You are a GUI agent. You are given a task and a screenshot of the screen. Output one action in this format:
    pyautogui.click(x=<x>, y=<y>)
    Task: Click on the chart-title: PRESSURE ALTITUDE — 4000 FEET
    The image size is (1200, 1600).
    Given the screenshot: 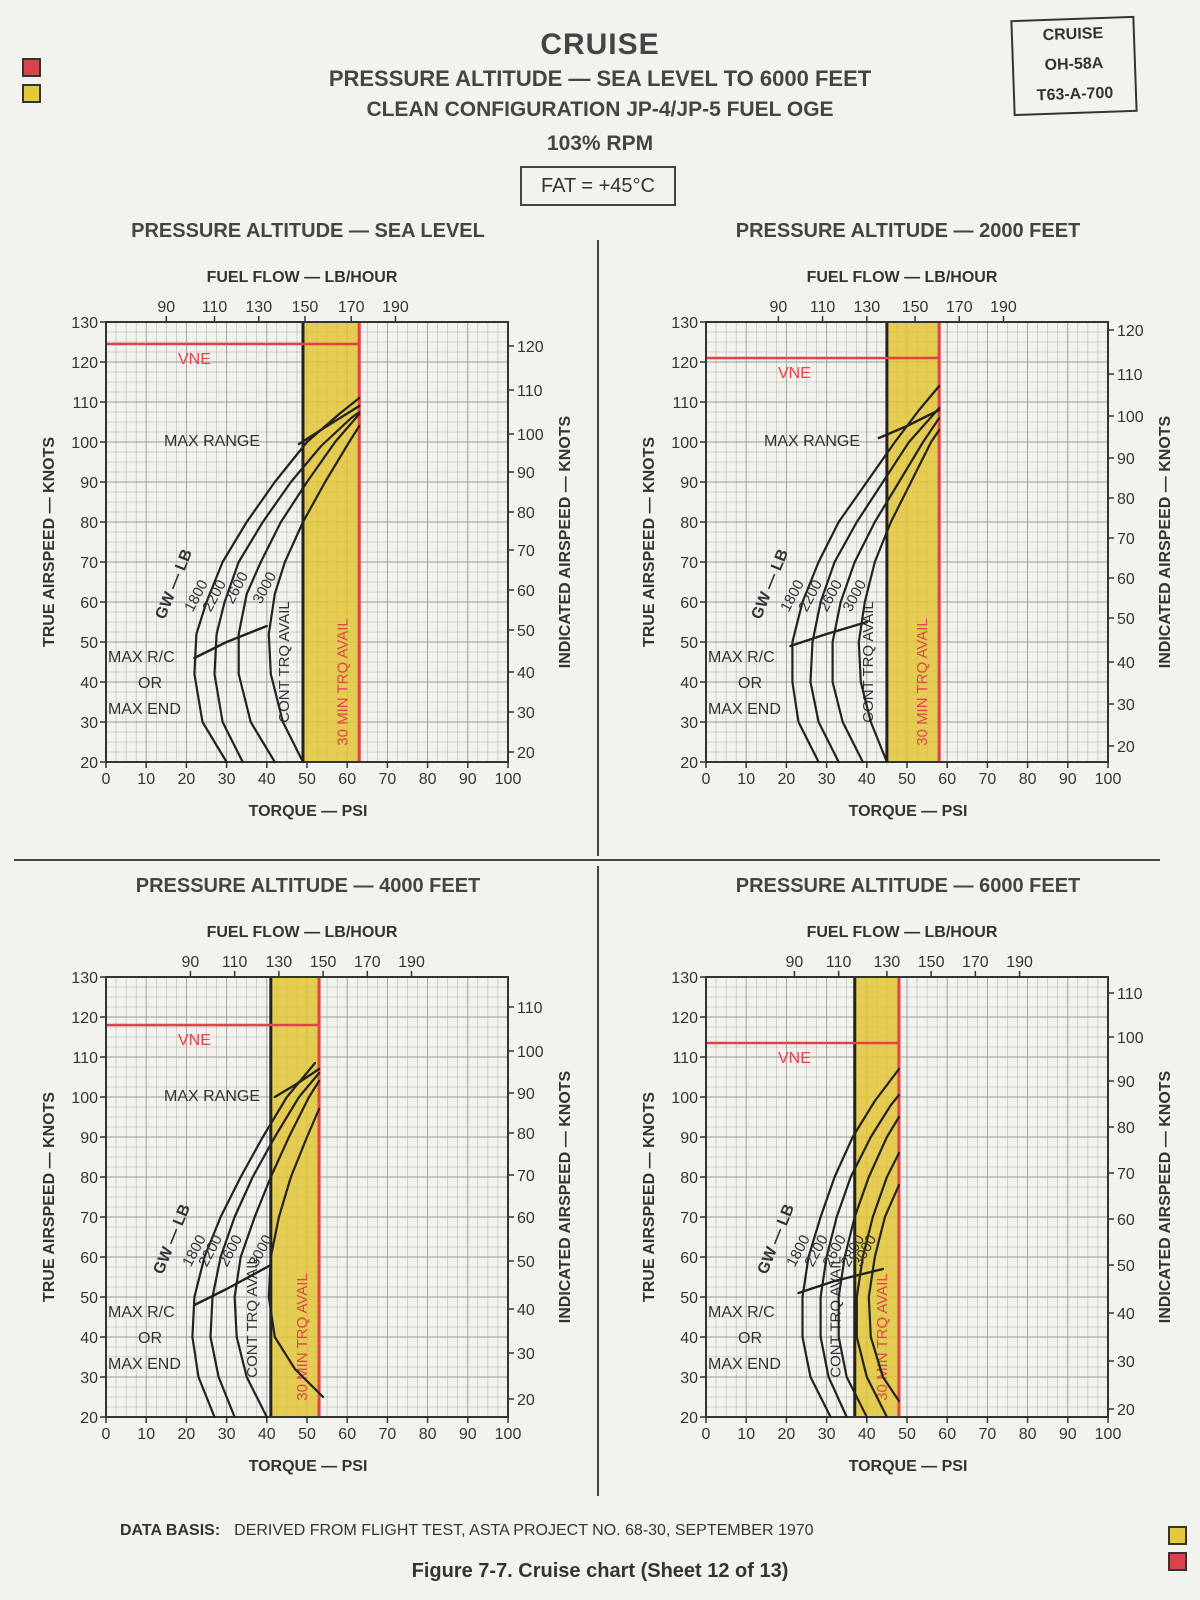 What is the action you would take?
    pyautogui.click(x=308, y=886)
    